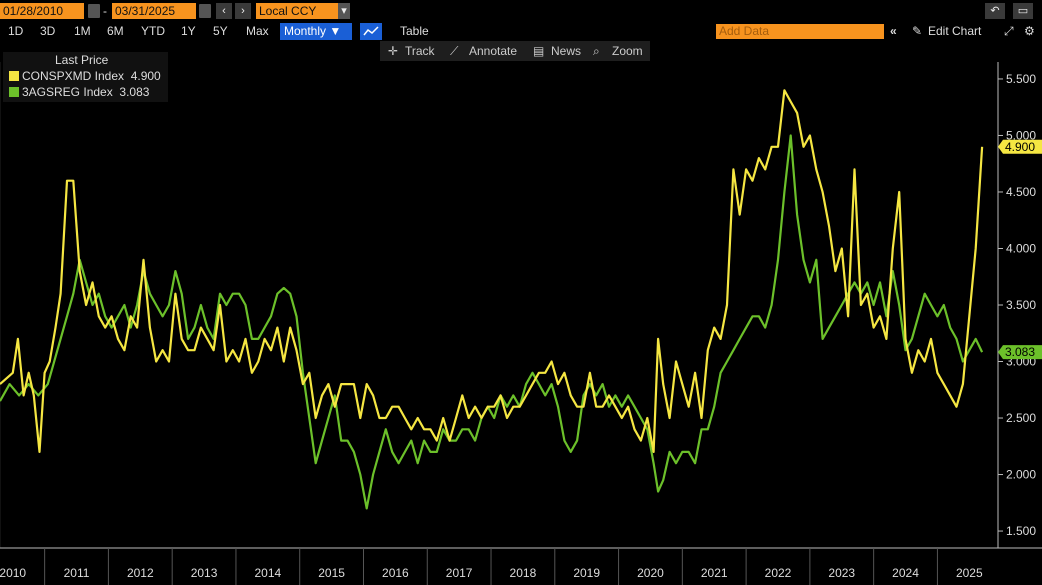  What do you see at coordinates (220, 31) in the screenshot?
I see `period-5y: 5Y` at bounding box center [220, 31].